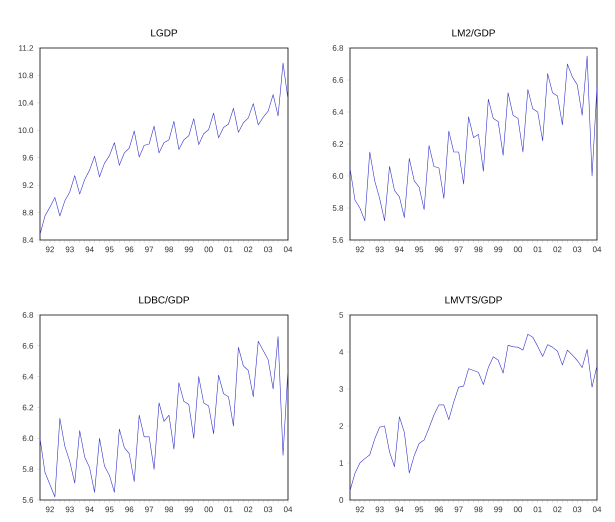  Describe the element at coordinates (341, 352) in the screenshot. I see `y-tick-label: 4` at that location.